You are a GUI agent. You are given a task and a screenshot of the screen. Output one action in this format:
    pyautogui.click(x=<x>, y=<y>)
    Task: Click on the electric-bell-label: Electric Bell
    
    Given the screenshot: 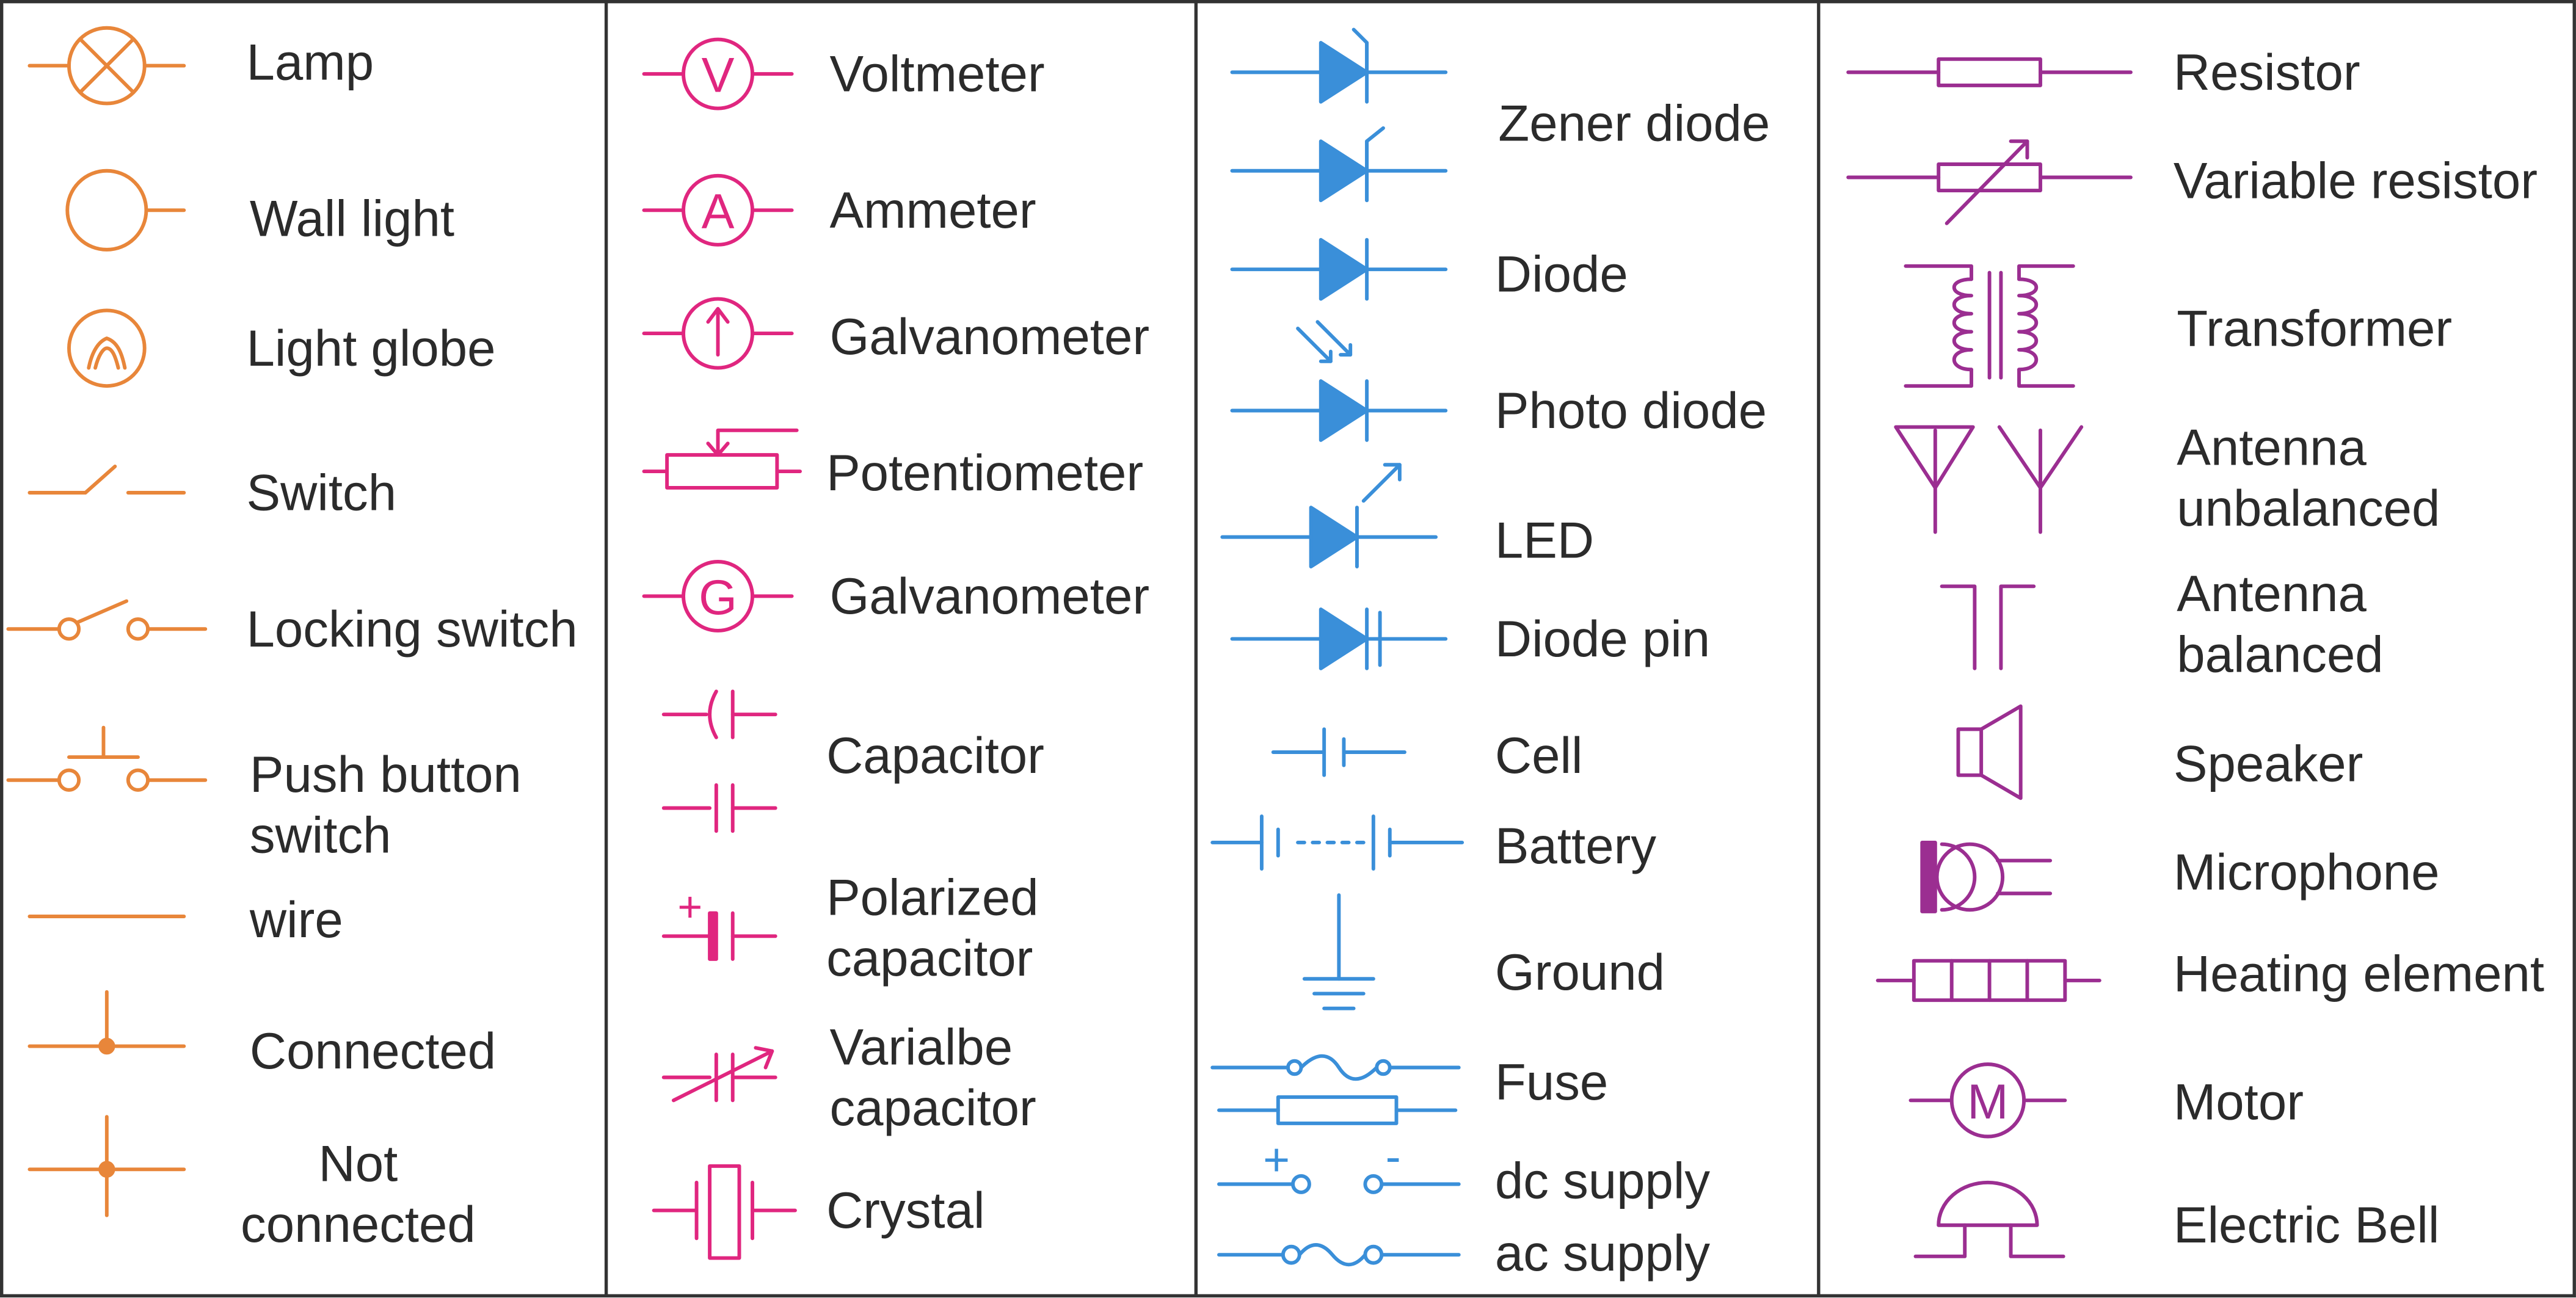 What is the action you would take?
    pyautogui.click(x=2307, y=1225)
    